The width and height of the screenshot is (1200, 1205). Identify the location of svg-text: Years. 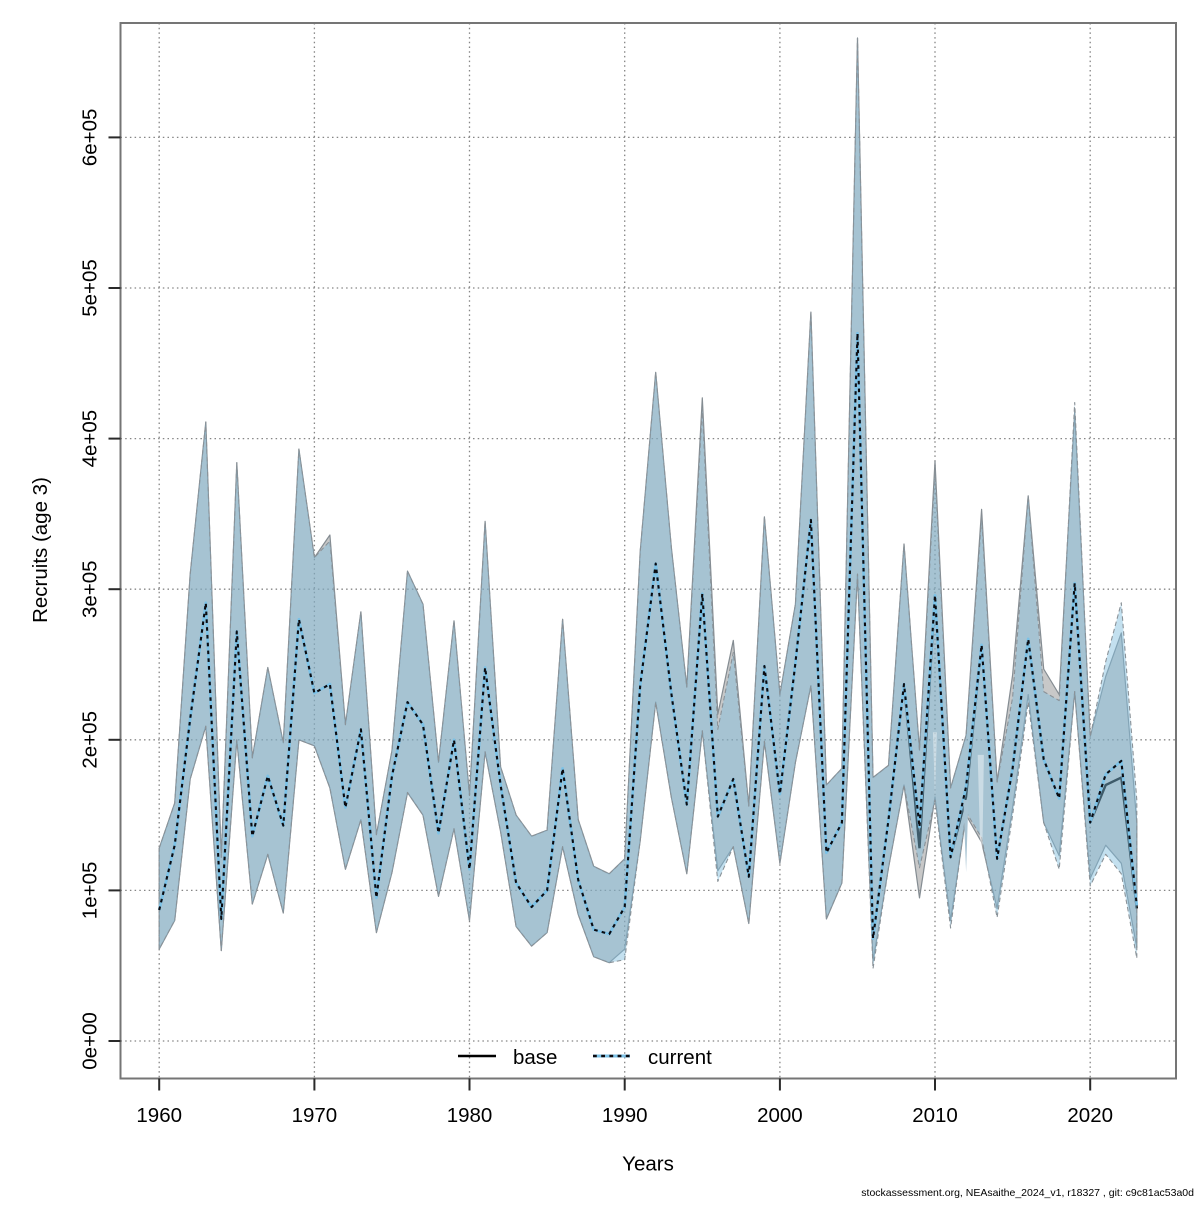
(648, 1164).